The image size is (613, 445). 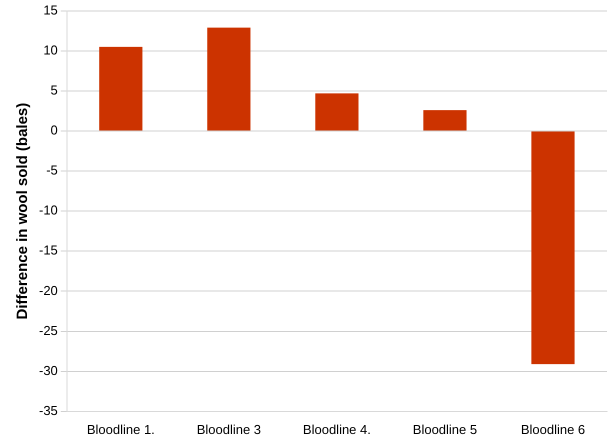 What do you see at coordinates (50, 50) in the screenshot?
I see `y-tick-label: 10` at bounding box center [50, 50].